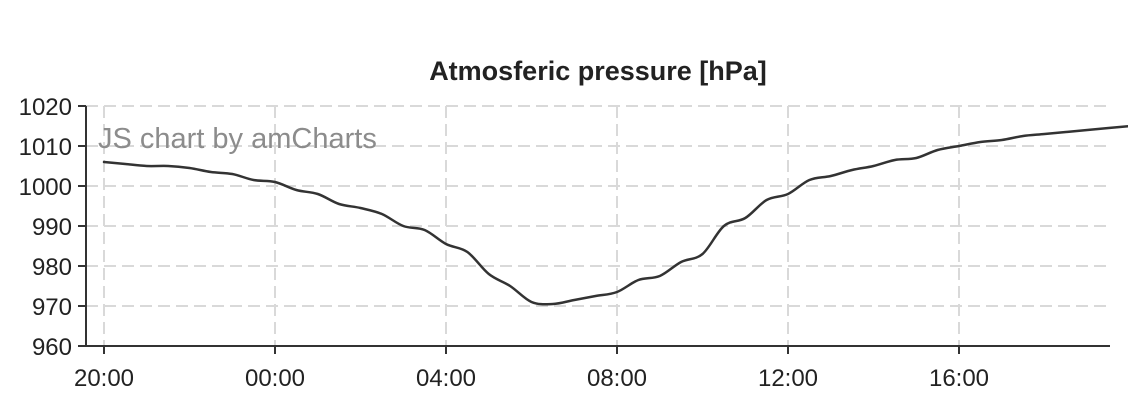 This screenshot has height=420, width=1128. What do you see at coordinates (52, 307) in the screenshot?
I see `y-tick-label: 970` at bounding box center [52, 307].